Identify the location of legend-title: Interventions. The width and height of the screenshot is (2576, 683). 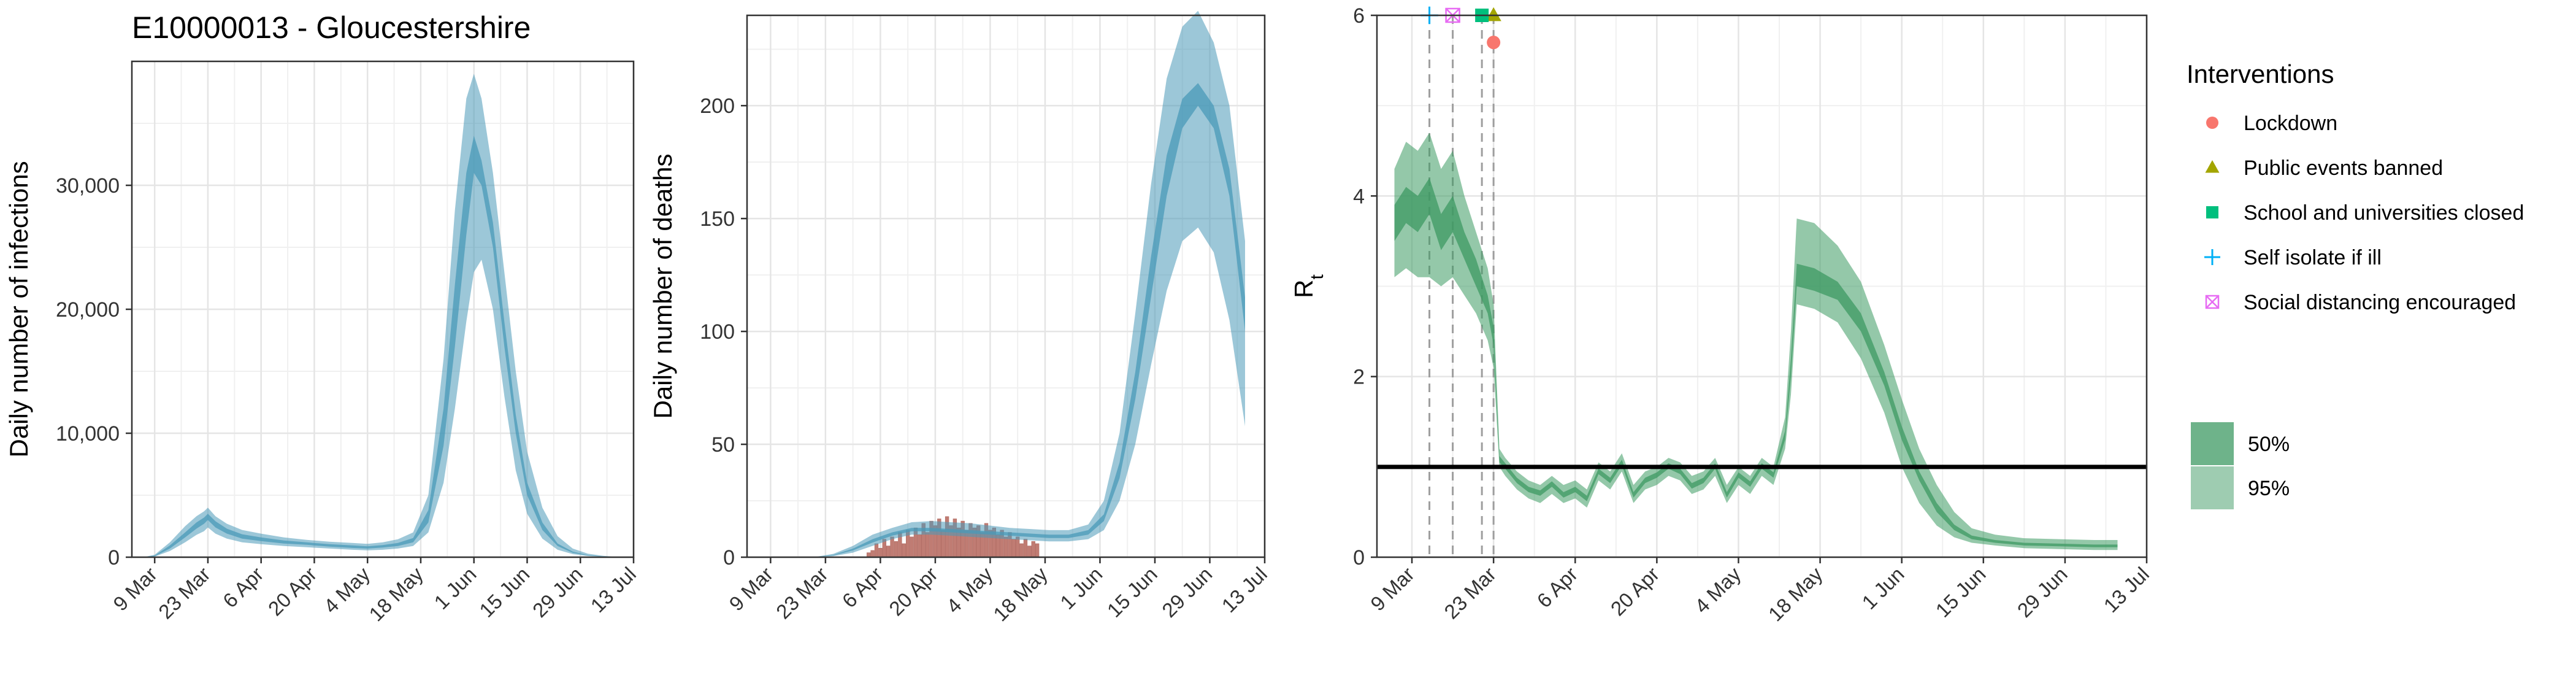
(2260, 74).